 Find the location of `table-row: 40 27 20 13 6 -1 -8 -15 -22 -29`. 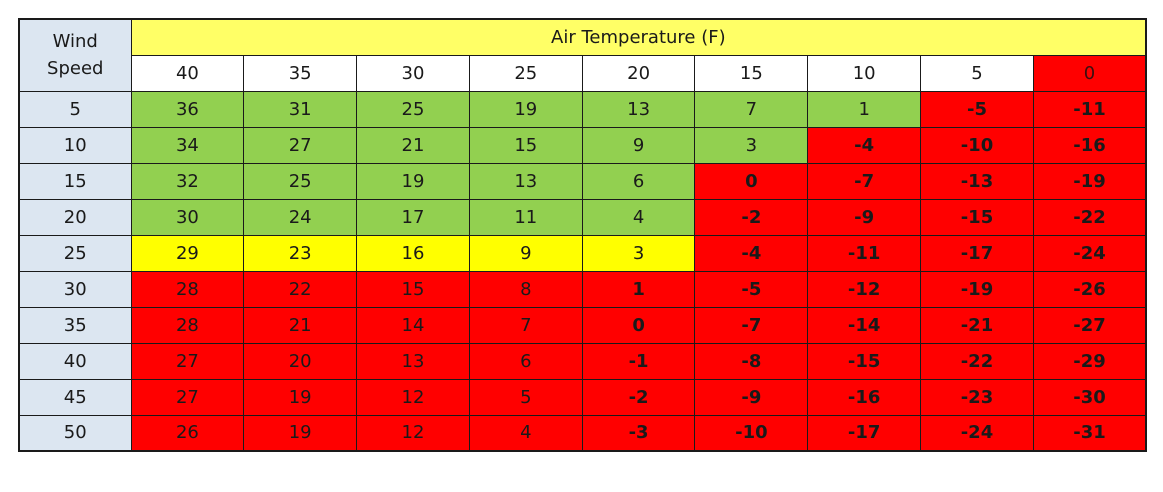

table-row: 40 27 20 13 6 -1 -8 -15 -22 -29 is located at coordinates (582, 361).